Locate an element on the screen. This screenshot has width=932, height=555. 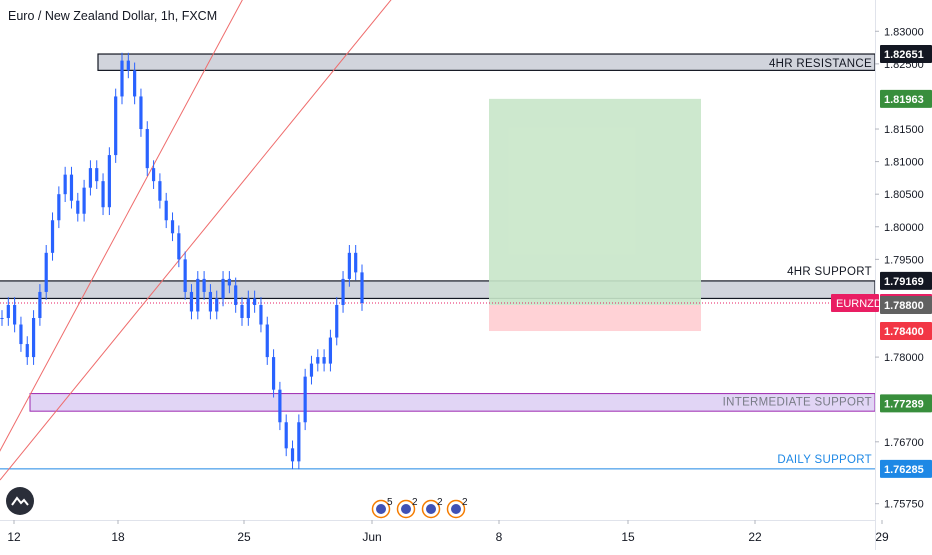
economic-event-badge: 5 is located at coordinates (382, 508).